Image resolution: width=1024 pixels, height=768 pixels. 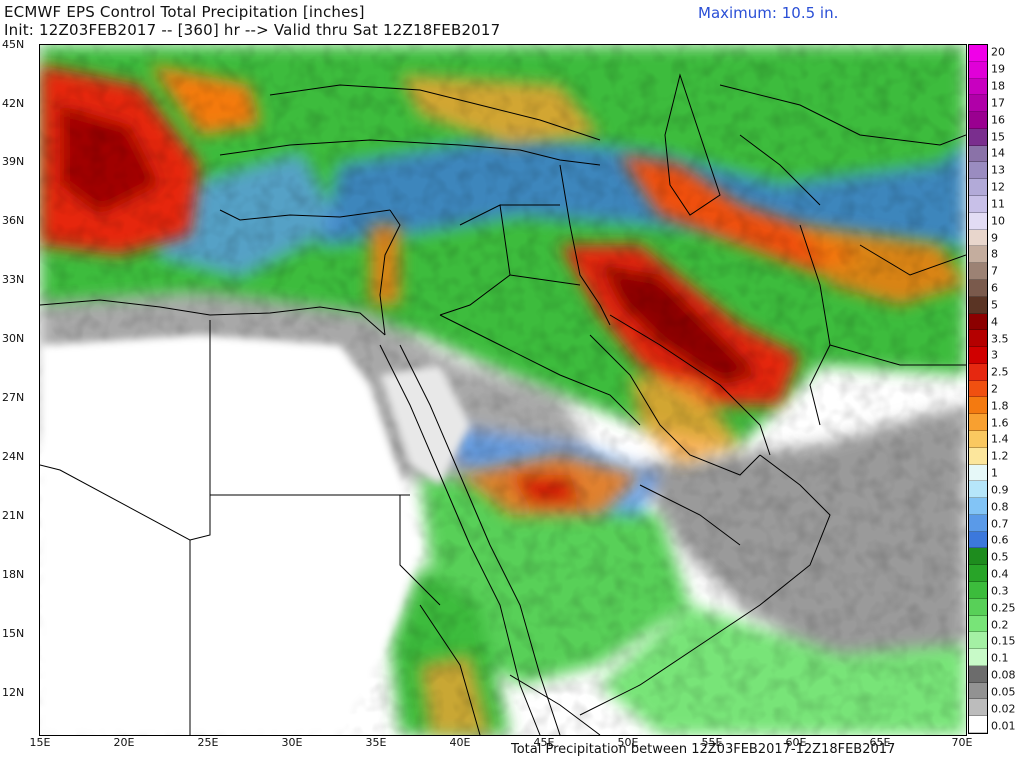 What do you see at coordinates (998, 170) in the screenshot?
I see `legend-level-label: 13` at bounding box center [998, 170].